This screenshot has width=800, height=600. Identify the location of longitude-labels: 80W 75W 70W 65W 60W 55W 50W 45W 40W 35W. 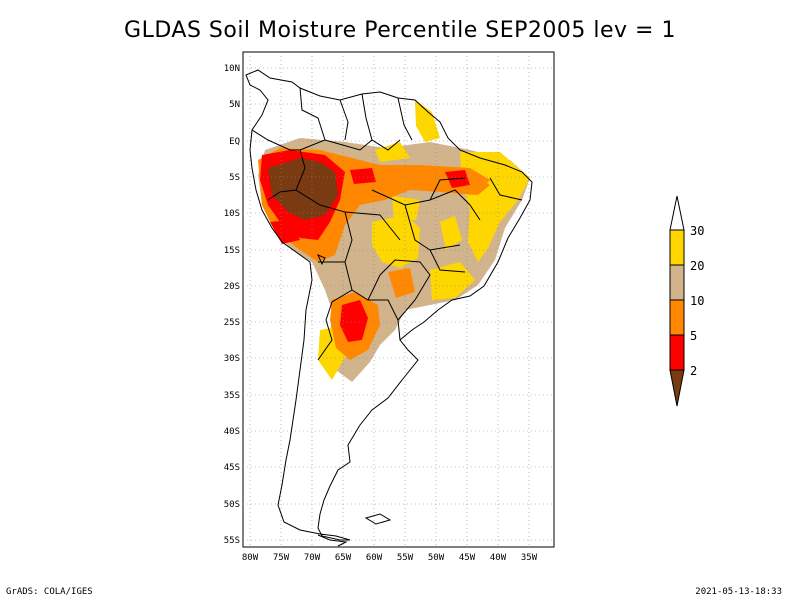
(390, 558).